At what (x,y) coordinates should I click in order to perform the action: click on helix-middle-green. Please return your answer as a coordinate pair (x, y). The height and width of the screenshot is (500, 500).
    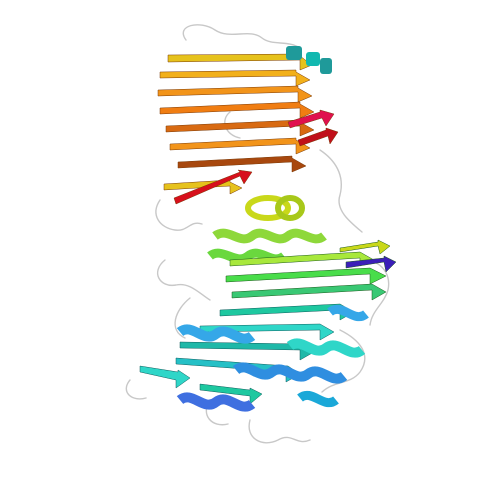
    Looking at the image, I should click on (267, 229).